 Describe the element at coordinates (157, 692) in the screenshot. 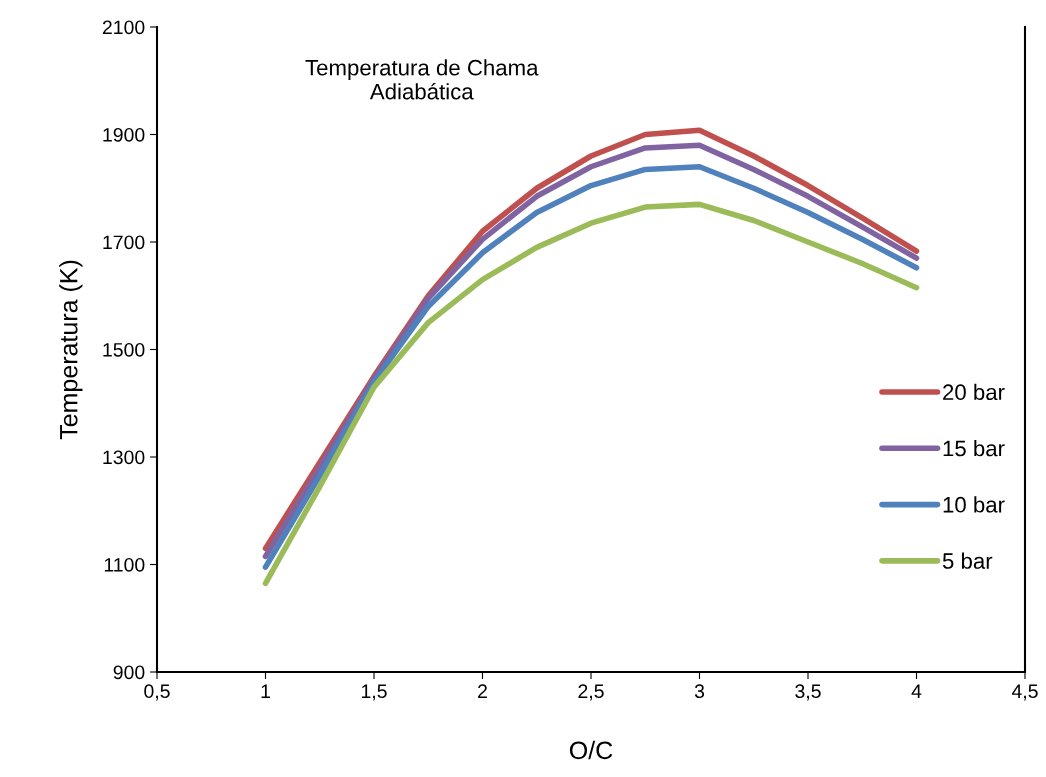

I see `x-tick-label: 0,5` at that location.